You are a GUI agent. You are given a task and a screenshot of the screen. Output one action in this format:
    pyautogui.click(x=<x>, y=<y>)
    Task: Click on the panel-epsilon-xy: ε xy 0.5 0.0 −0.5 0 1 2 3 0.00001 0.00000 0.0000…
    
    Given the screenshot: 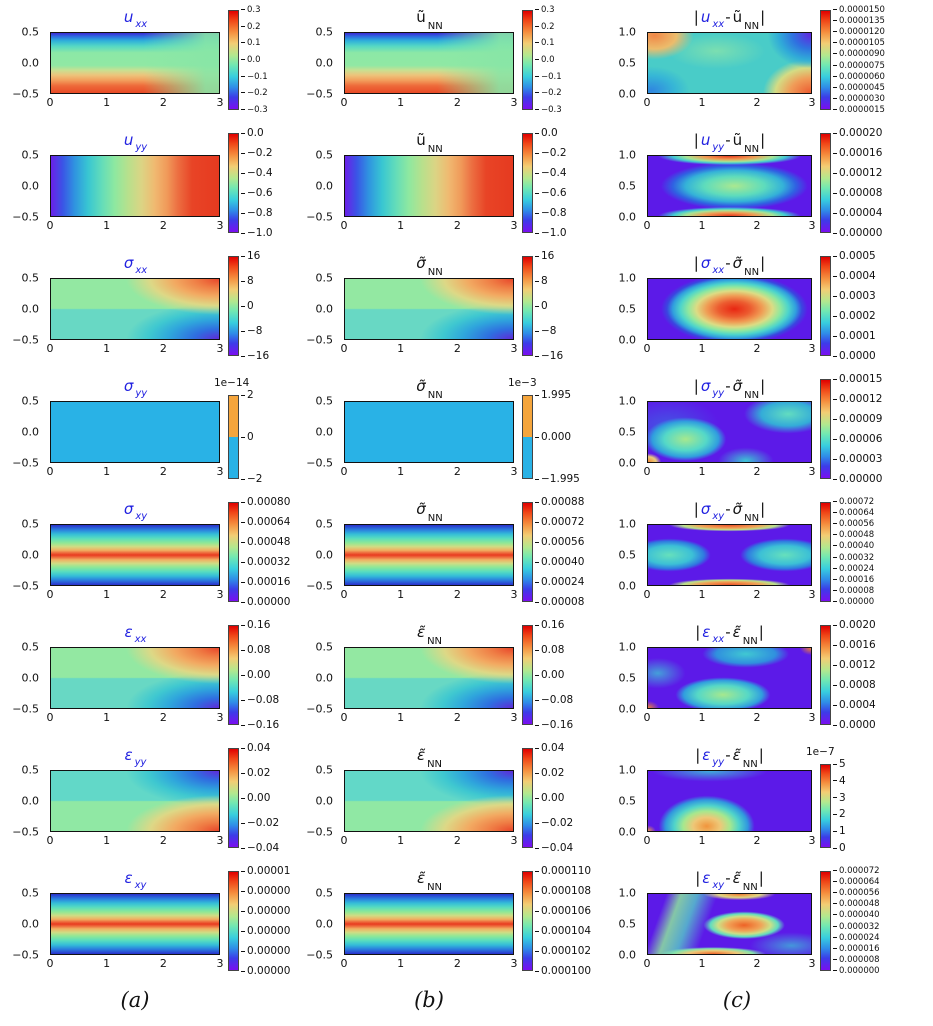 What is the action you would take?
    pyautogui.click(x=155, y=924)
    